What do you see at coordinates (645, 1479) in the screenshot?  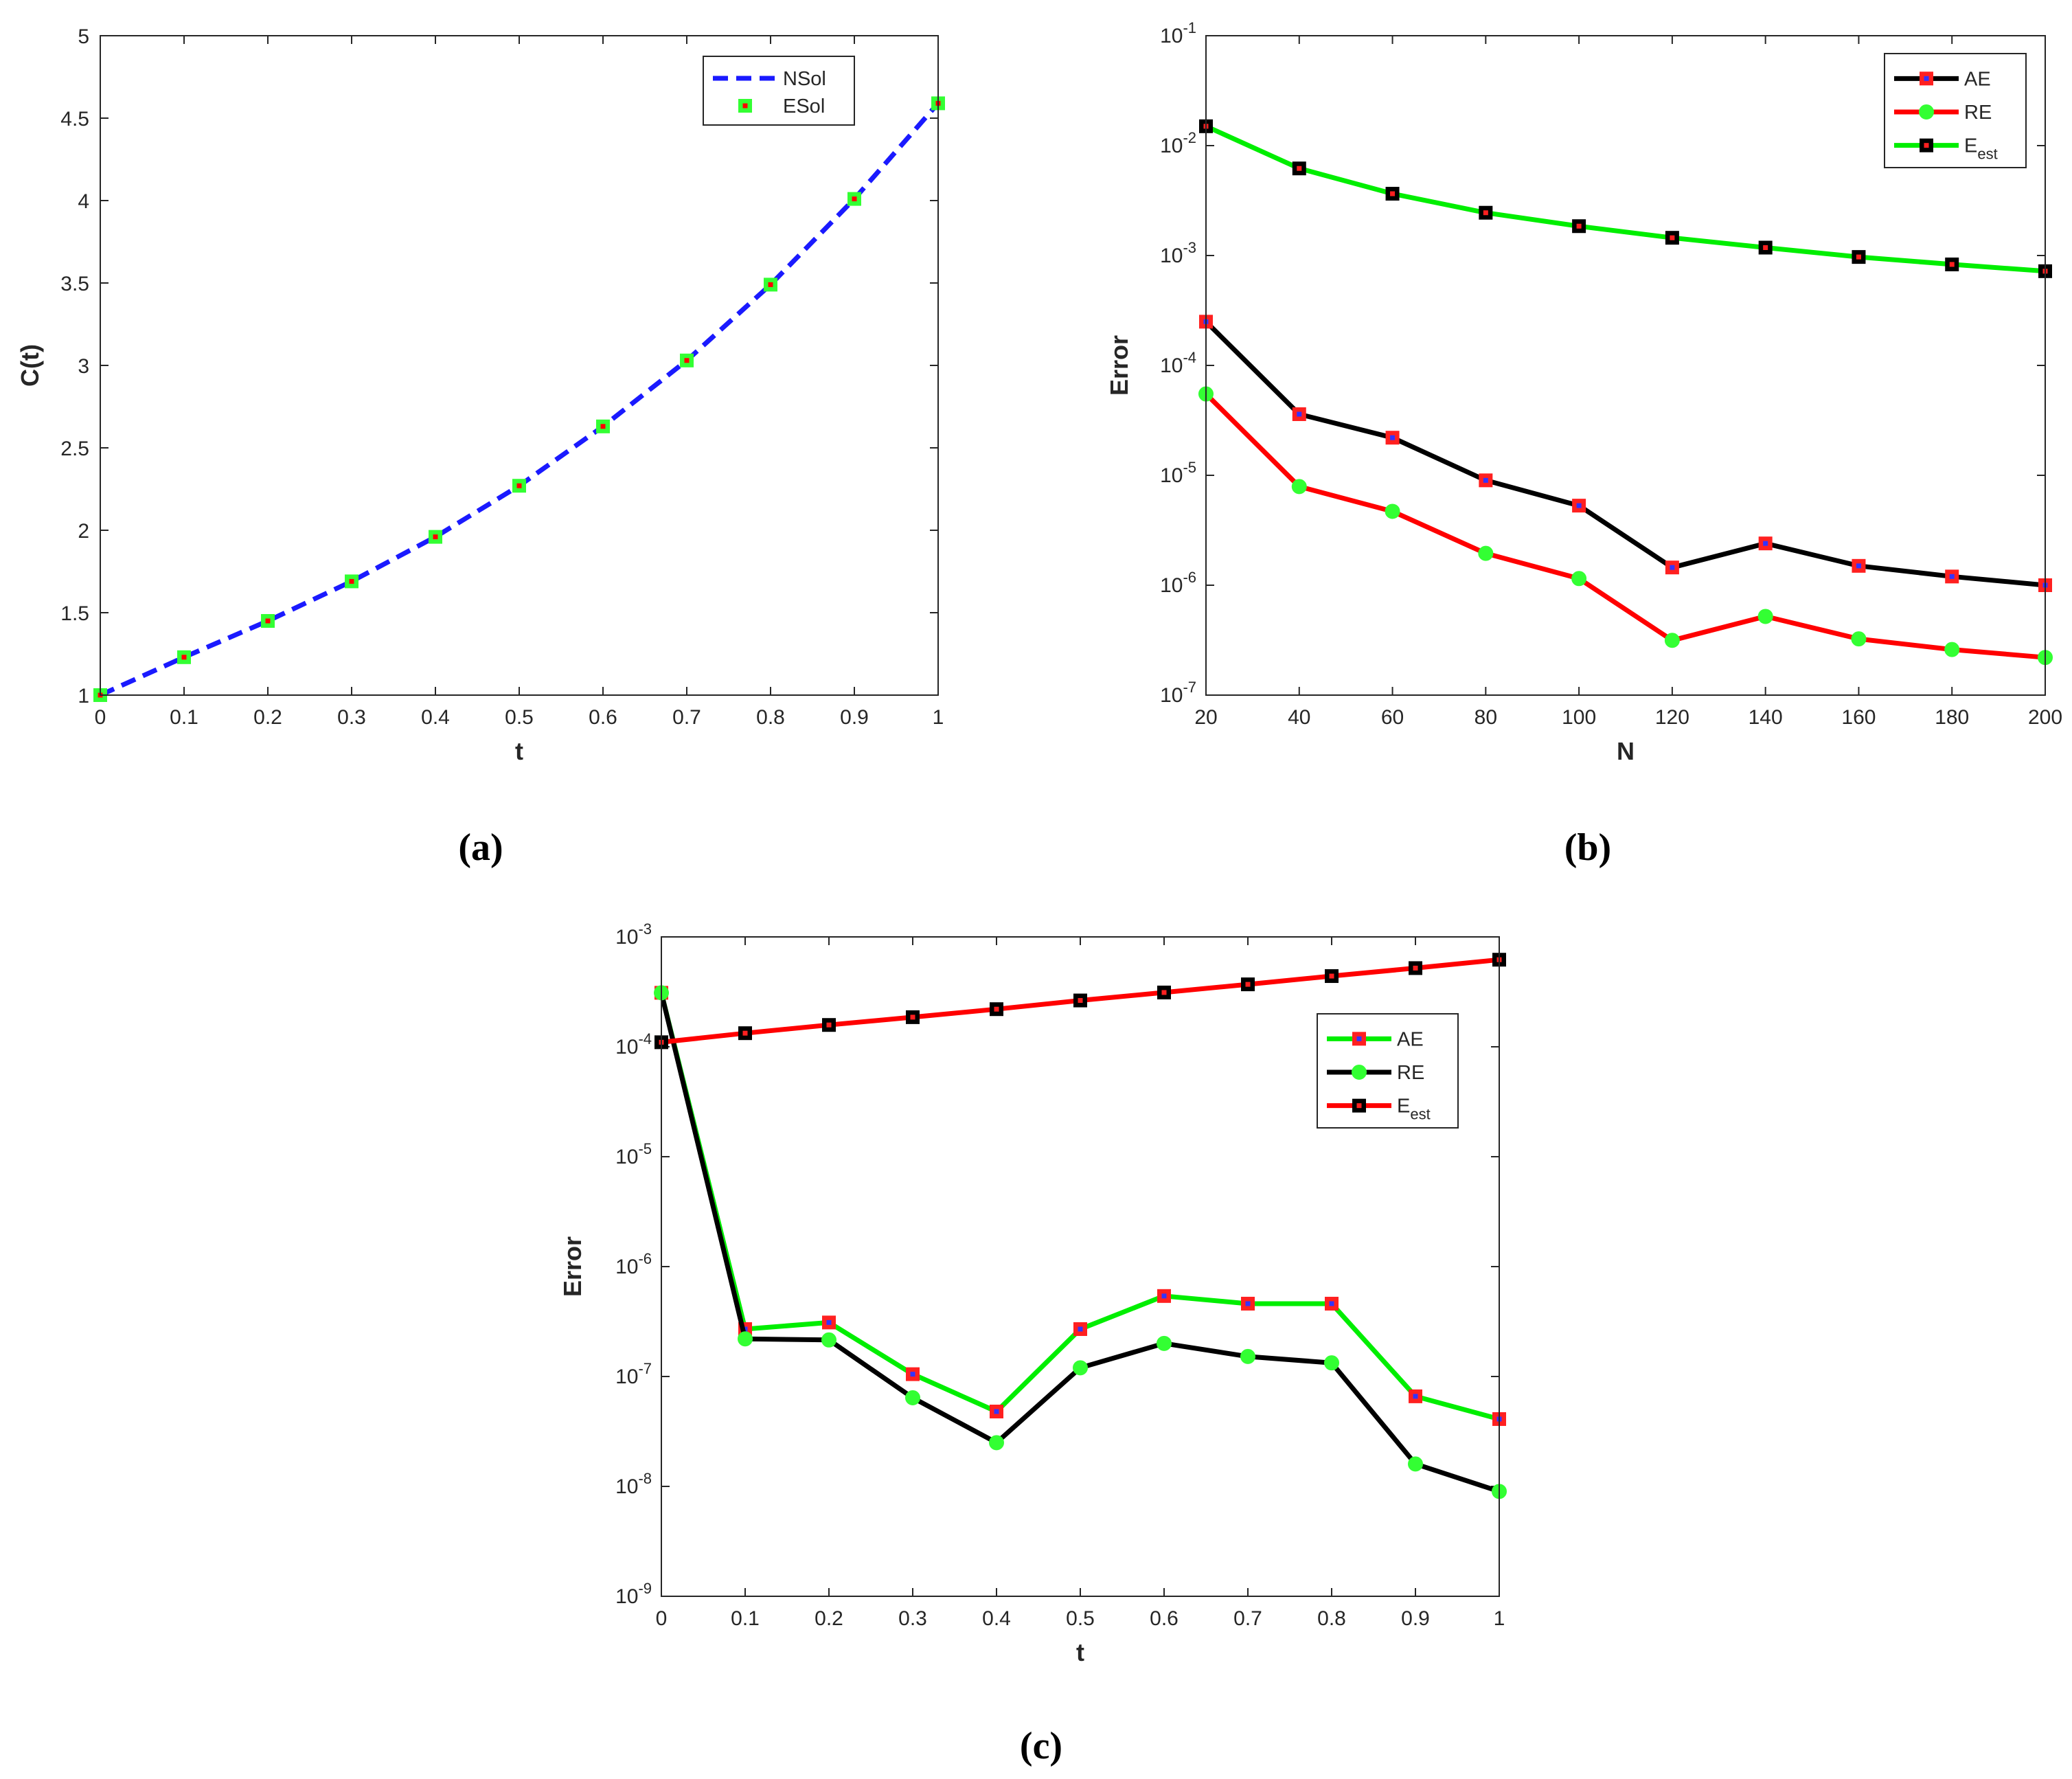 I see `y-tick-exponent: -8` at bounding box center [645, 1479].